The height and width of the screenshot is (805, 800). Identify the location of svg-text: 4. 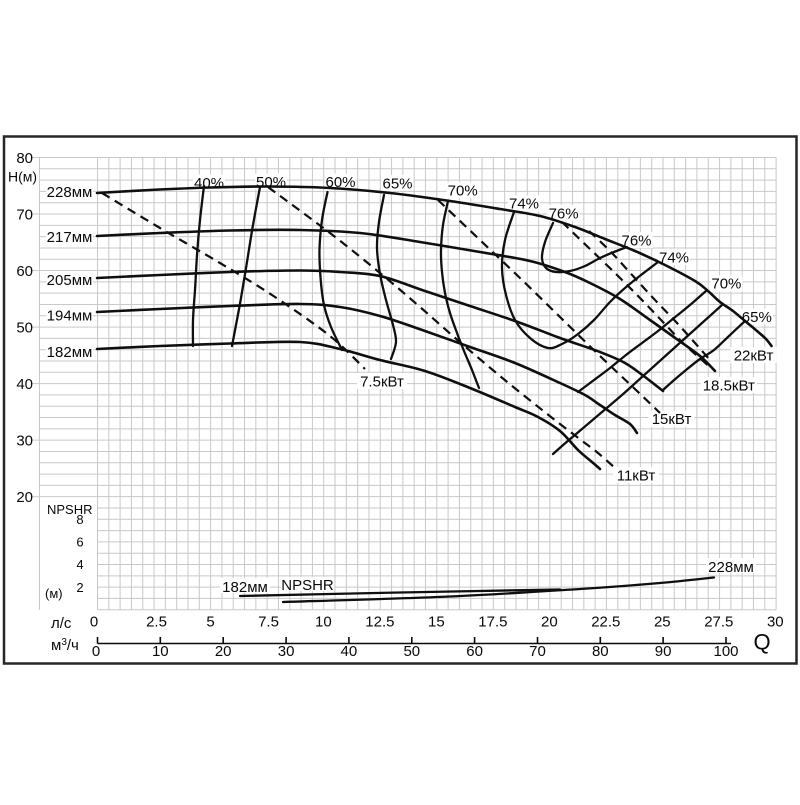
(79, 564).